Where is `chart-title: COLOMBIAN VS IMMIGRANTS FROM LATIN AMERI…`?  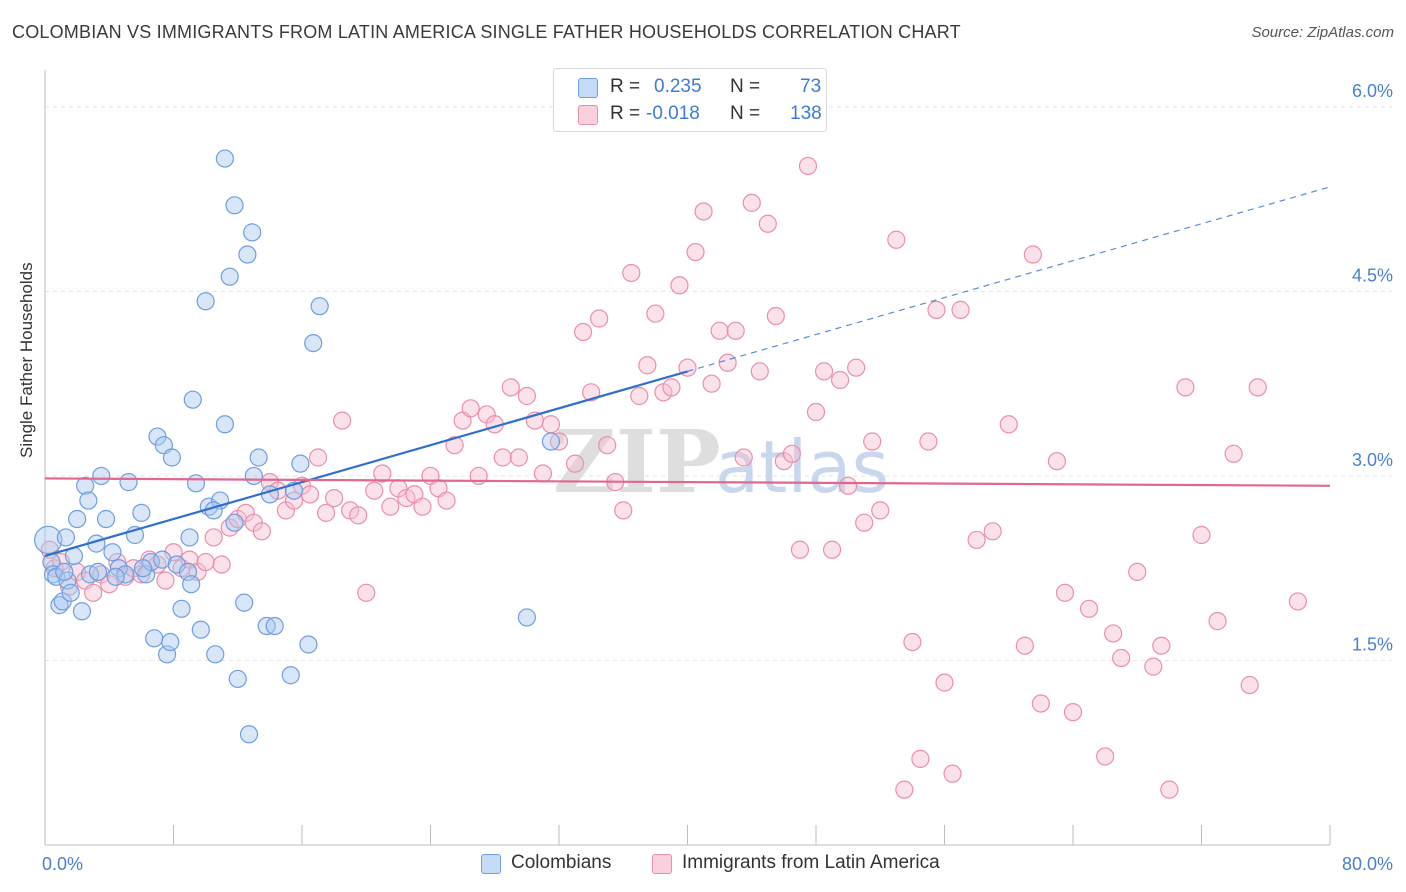 chart-title: COLOMBIAN VS IMMIGRANTS FROM LATIN AMERI… is located at coordinates (486, 32).